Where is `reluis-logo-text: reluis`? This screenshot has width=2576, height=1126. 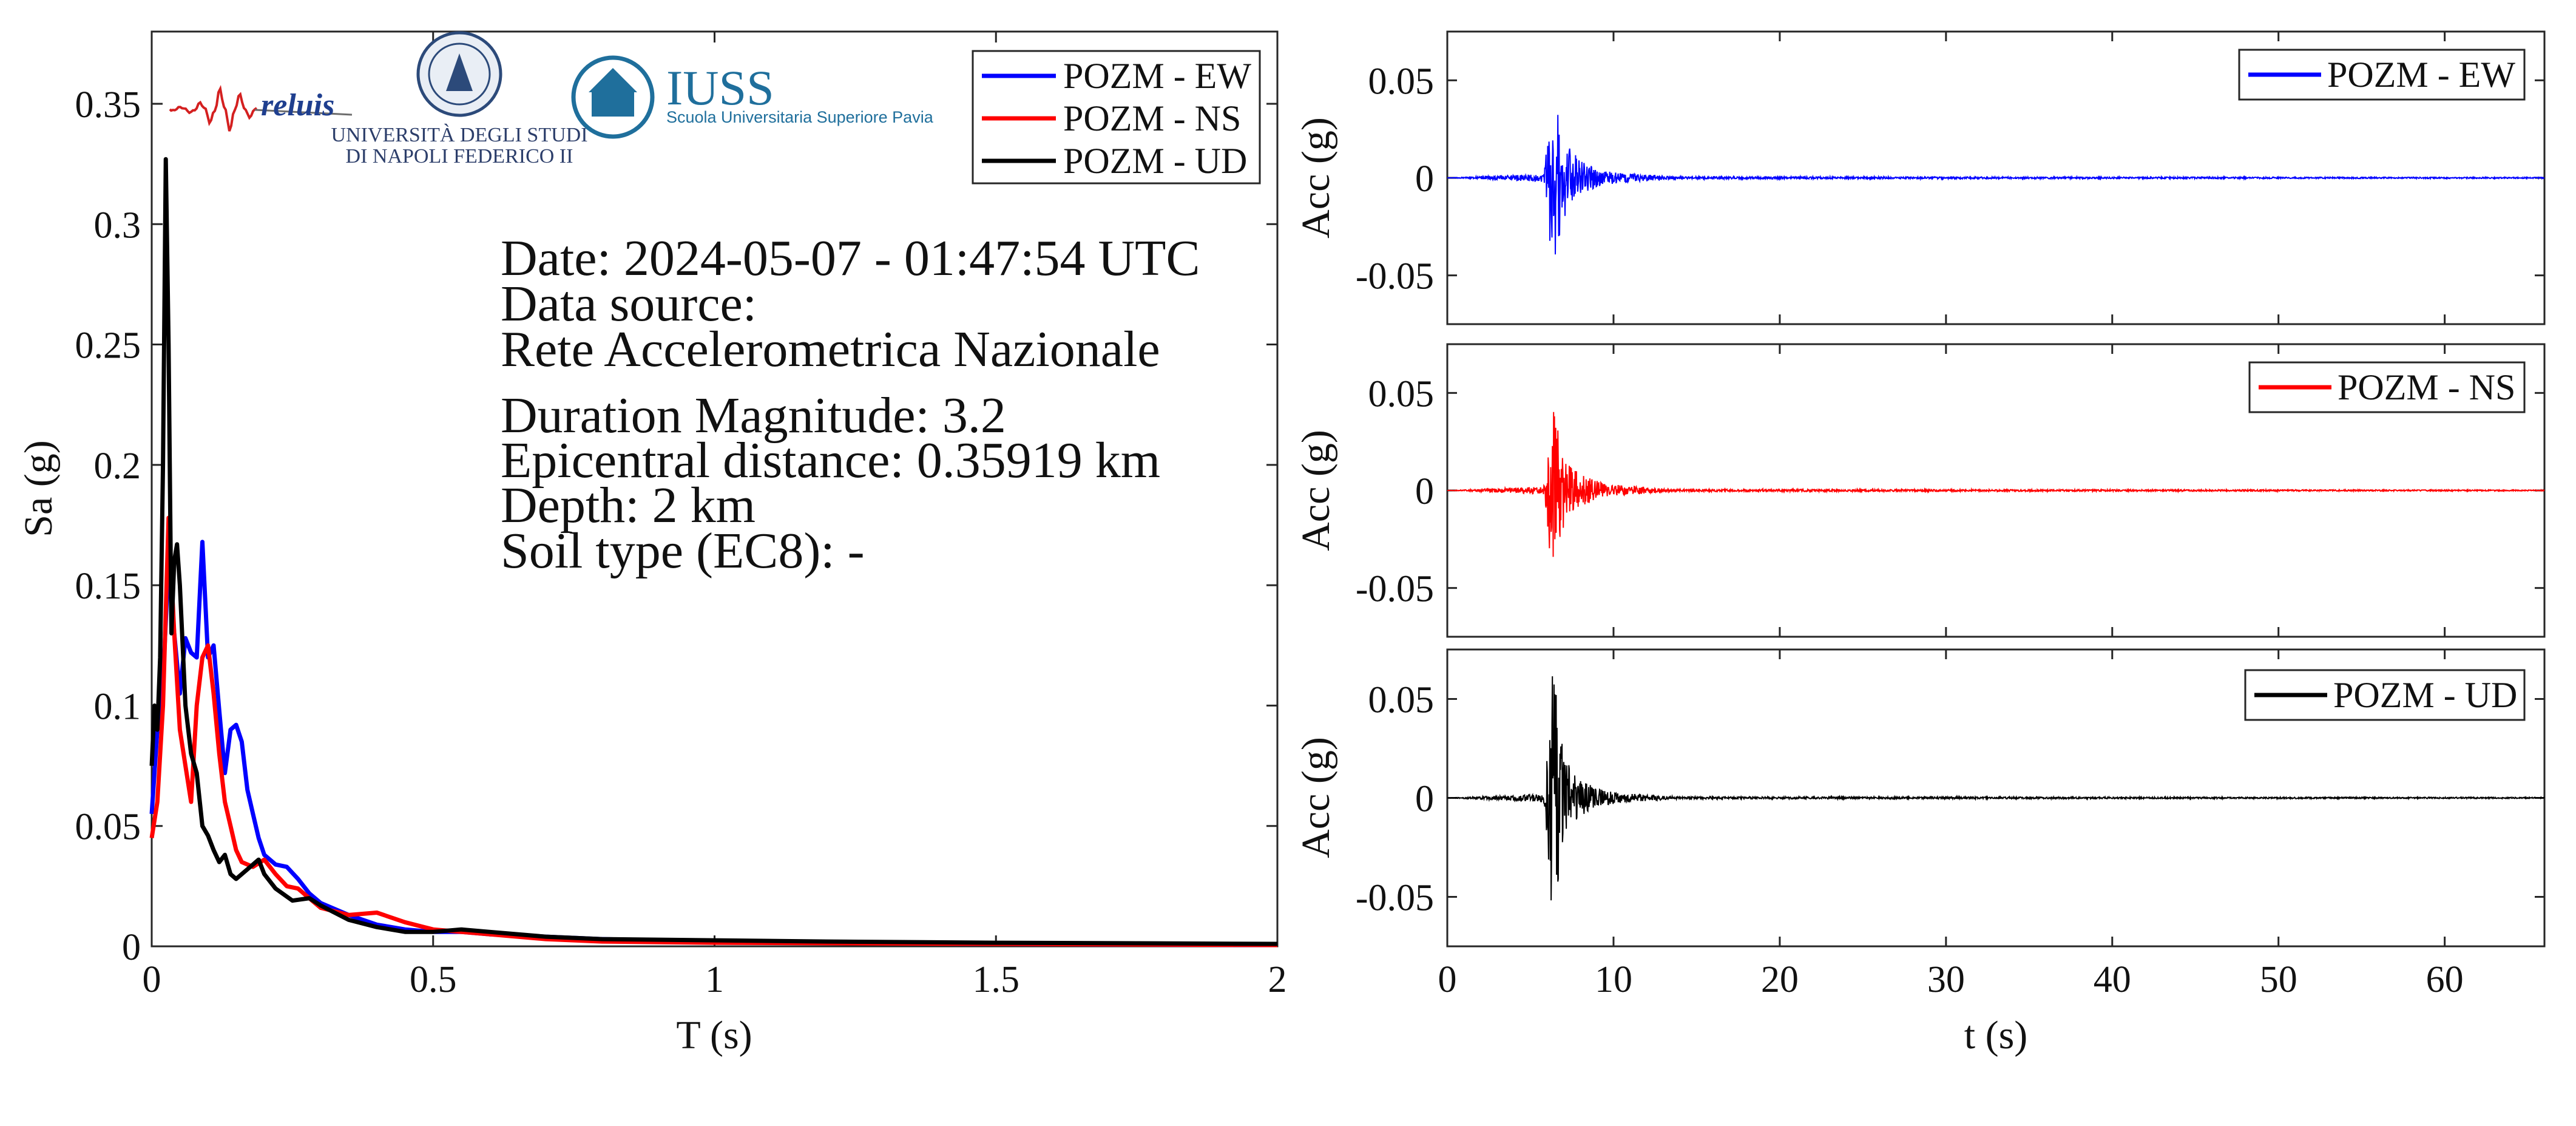 reluis-logo-text: reluis is located at coordinates (297, 105).